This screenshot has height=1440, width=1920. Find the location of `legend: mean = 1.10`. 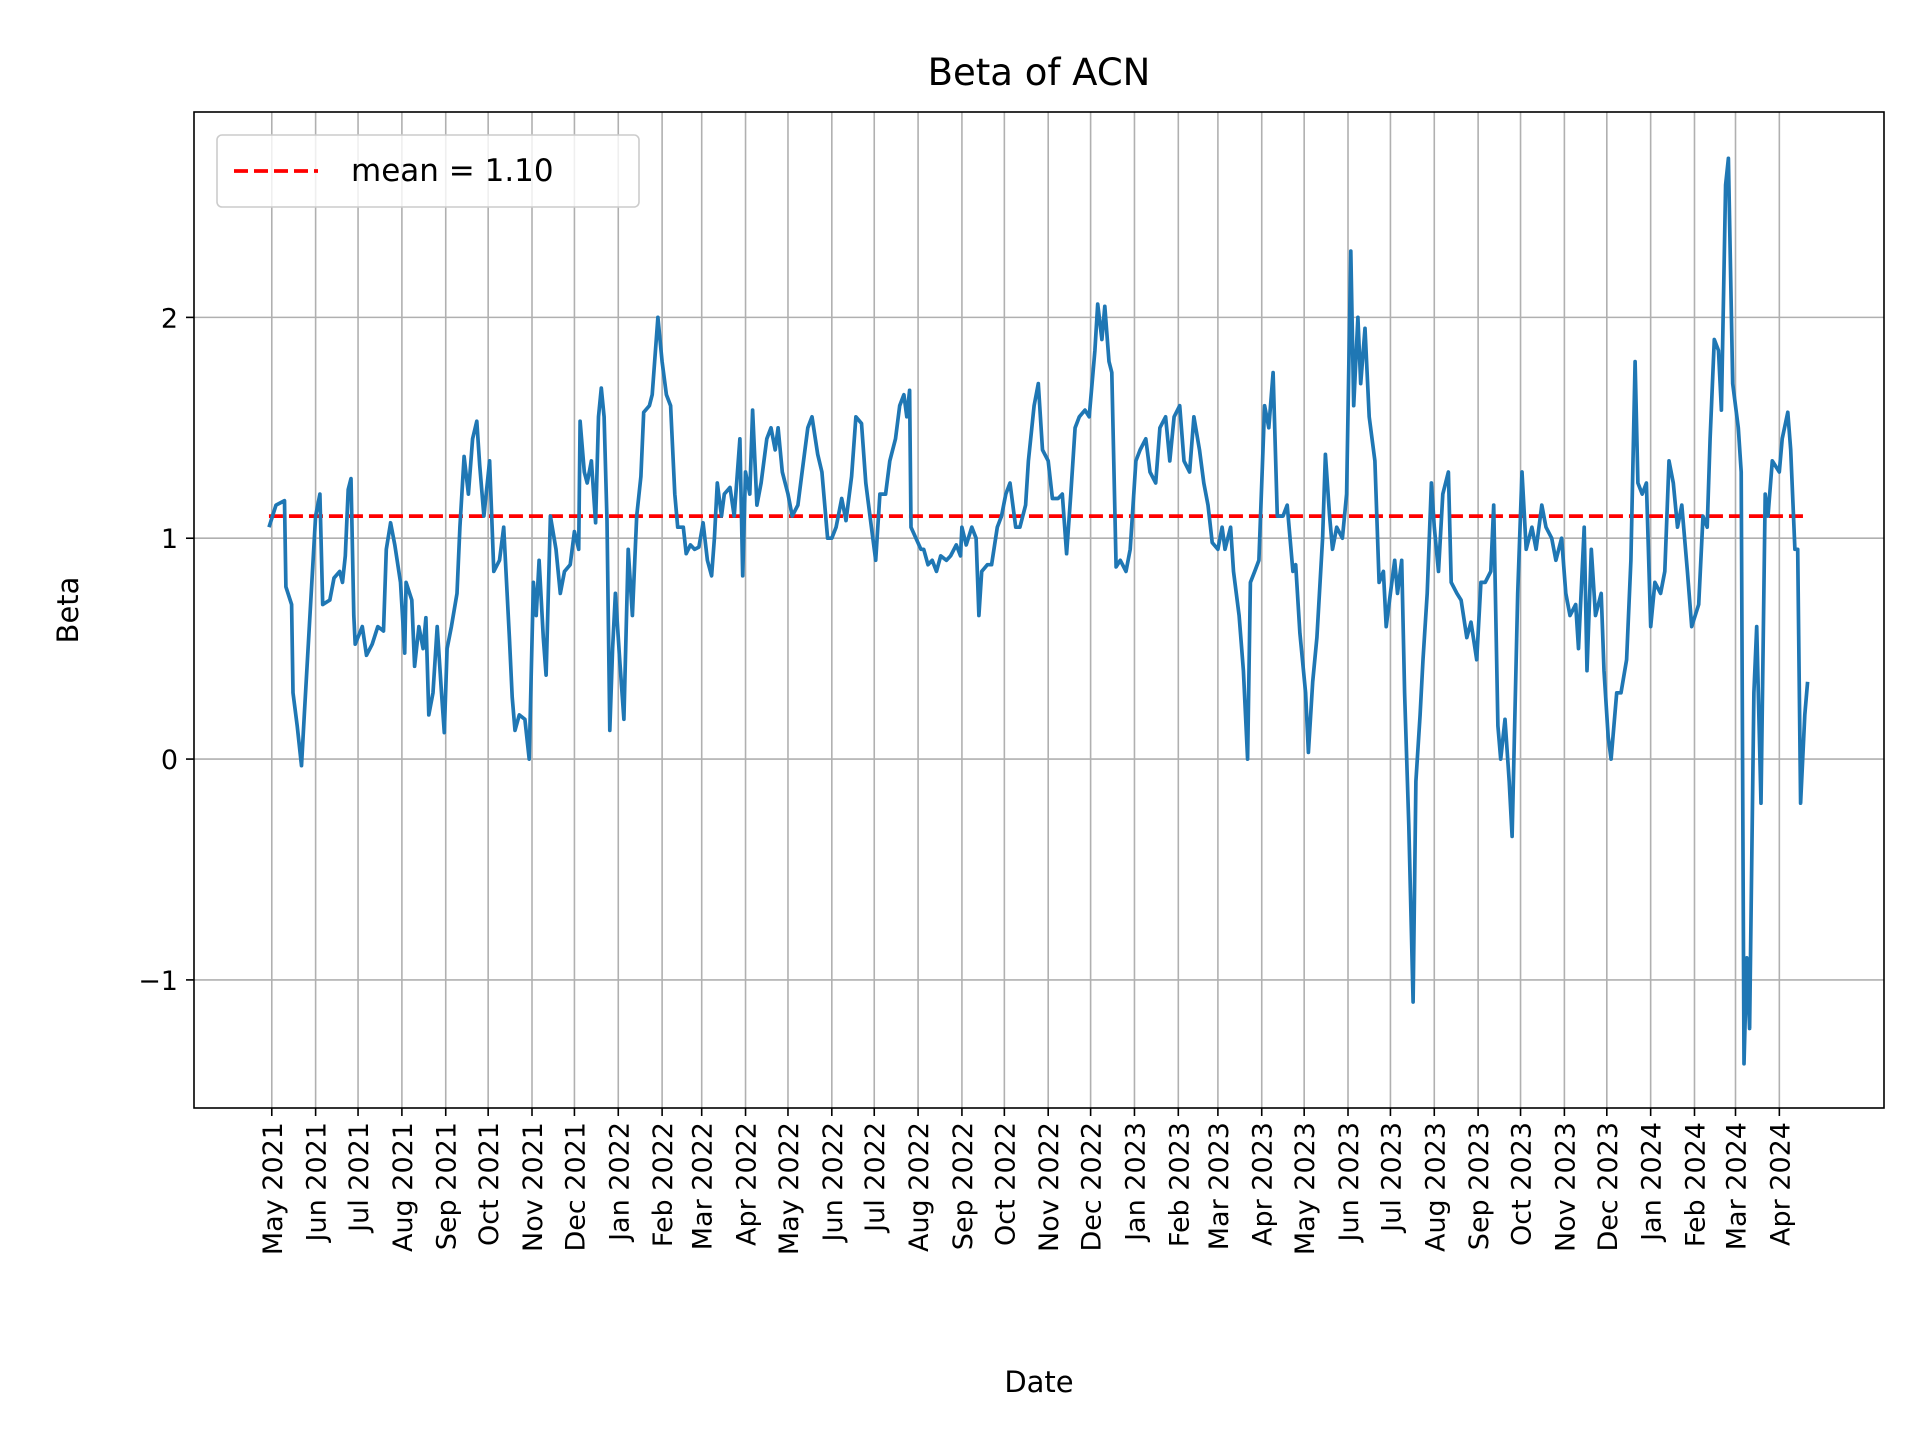

legend: mean = 1.10 is located at coordinates (428, 171).